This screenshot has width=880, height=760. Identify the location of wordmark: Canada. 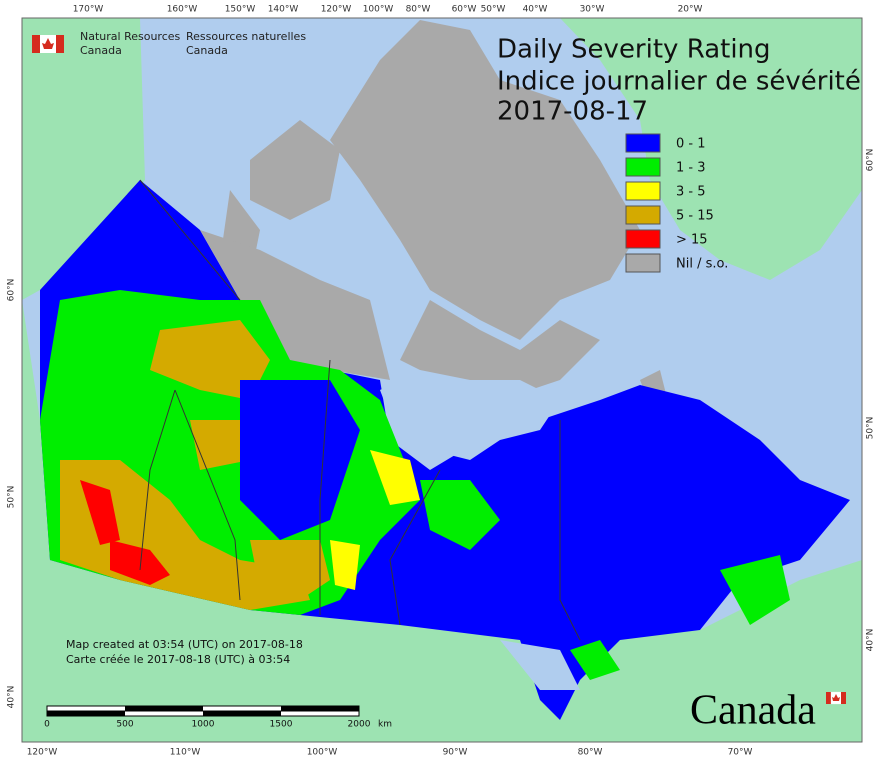
(753, 711).